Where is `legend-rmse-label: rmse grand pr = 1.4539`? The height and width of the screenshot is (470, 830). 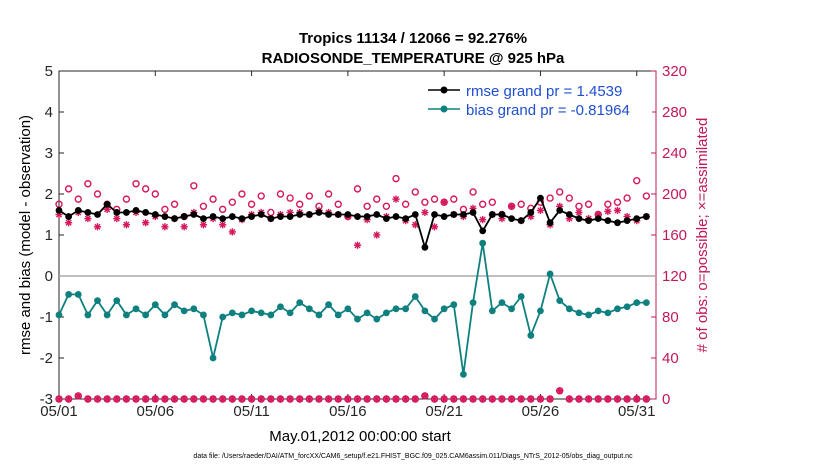
legend-rmse-label: rmse grand pr = 1.4539 is located at coordinates (544, 91).